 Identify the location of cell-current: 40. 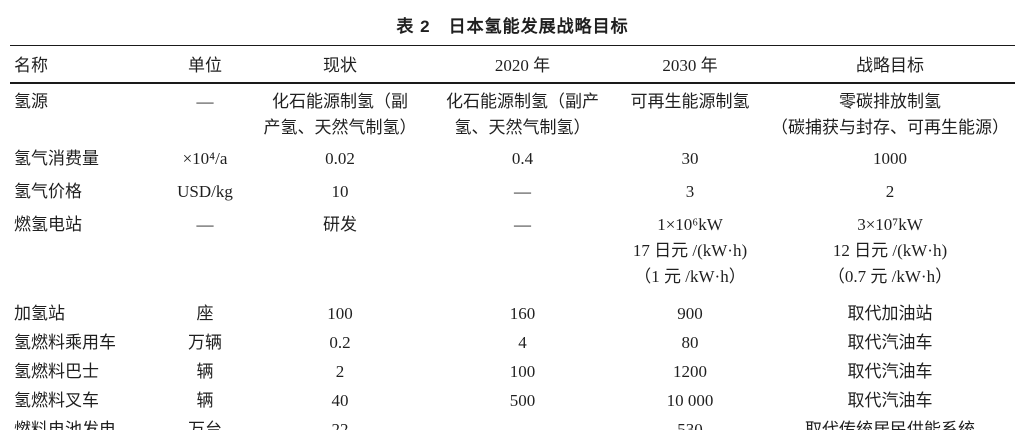
(340, 400).